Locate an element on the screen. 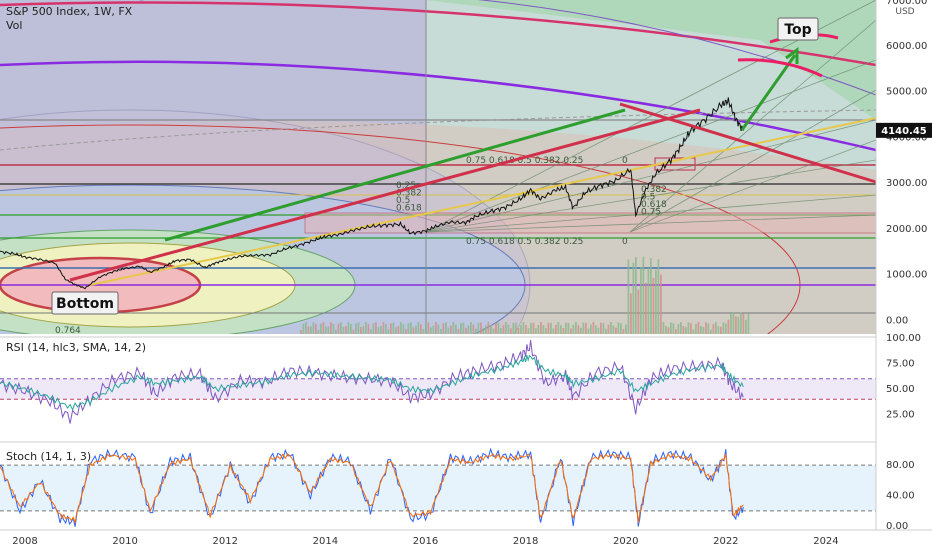 This screenshot has height=550, width=932. fib-label: 0.25 is located at coordinates (406, 186).